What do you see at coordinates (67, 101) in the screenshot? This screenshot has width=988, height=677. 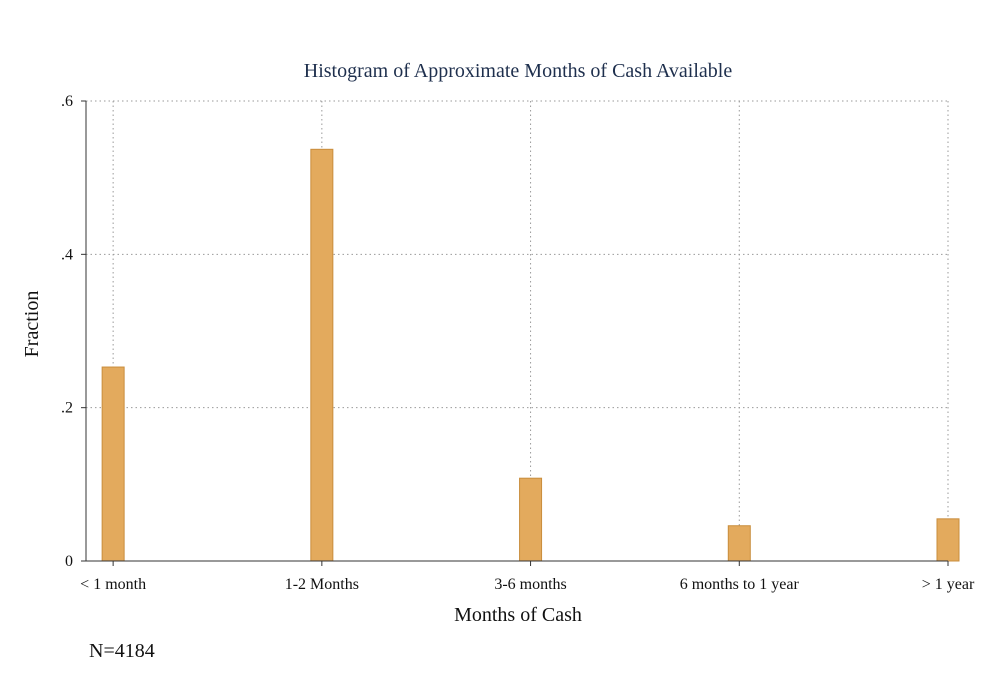 I see `y-tick-label: .6` at bounding box center [67, 101].